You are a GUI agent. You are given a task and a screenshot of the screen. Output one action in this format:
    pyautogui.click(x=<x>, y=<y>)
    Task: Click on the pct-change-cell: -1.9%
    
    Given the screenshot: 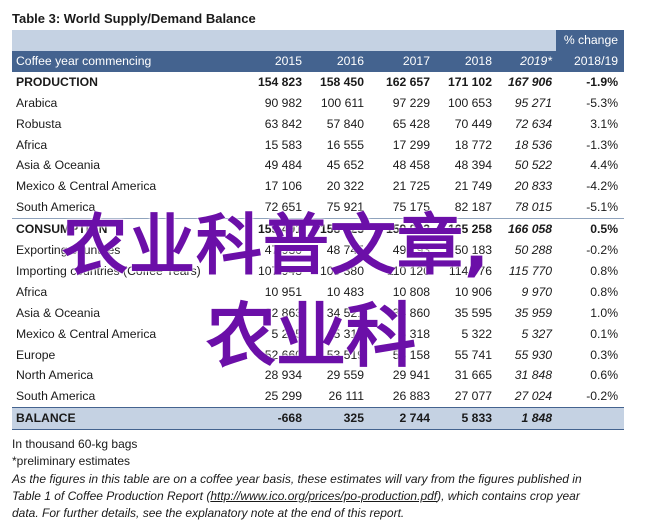 What is the action you would take?
    pyautogui.click(x=602, y=81)
    